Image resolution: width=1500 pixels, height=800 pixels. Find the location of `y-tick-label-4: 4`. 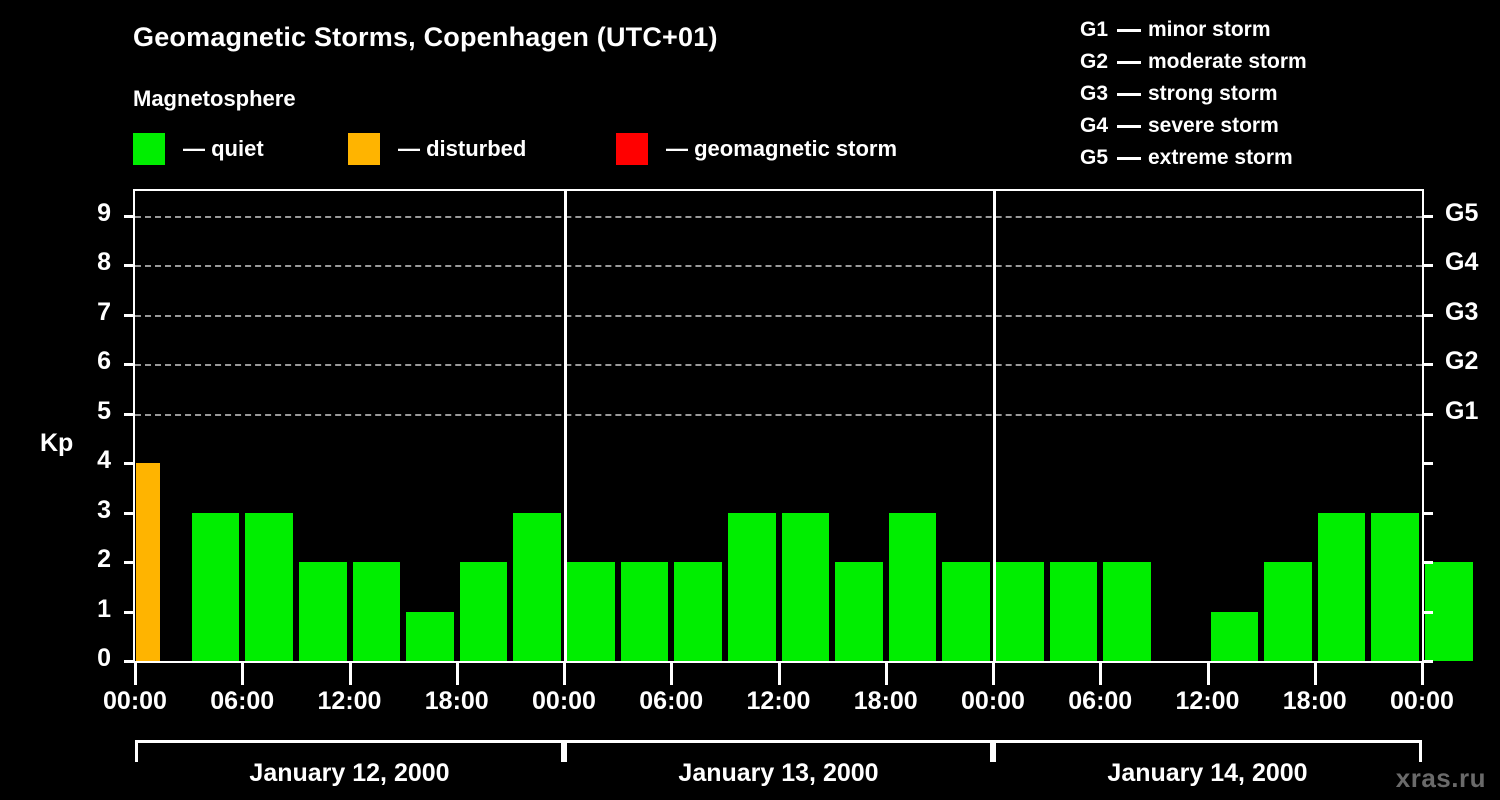

y-tick-label-4: 4 is located at coordinates (104, 460).